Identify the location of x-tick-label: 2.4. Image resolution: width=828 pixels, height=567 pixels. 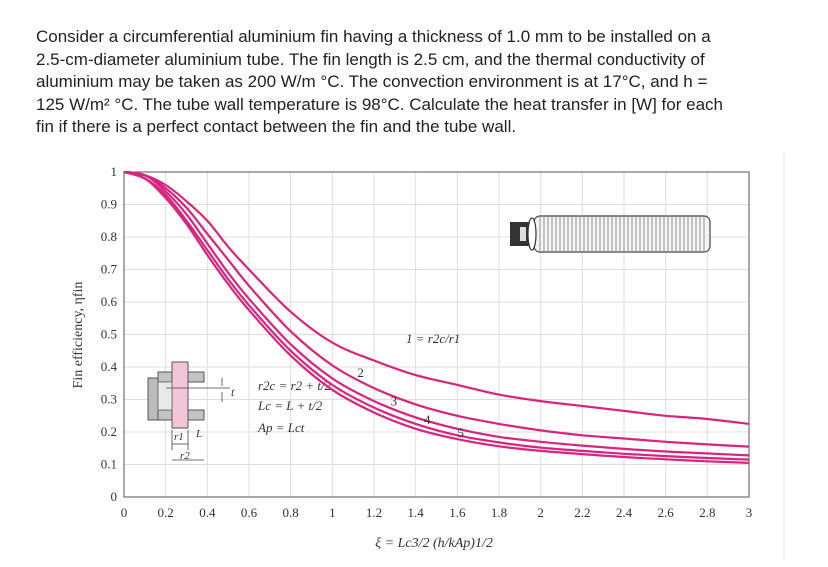
(624, 512).